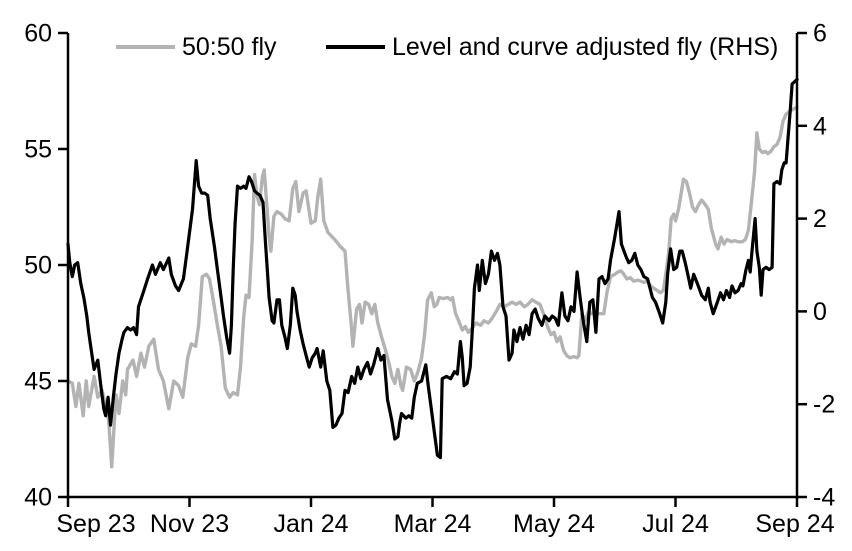 The height and width of the screenshot is (551, 852). What do you see at coordinates (189, 524) in the screenshot?
I see `x-axis-tick-label: Nov 23` at bounding box center [189, 524].